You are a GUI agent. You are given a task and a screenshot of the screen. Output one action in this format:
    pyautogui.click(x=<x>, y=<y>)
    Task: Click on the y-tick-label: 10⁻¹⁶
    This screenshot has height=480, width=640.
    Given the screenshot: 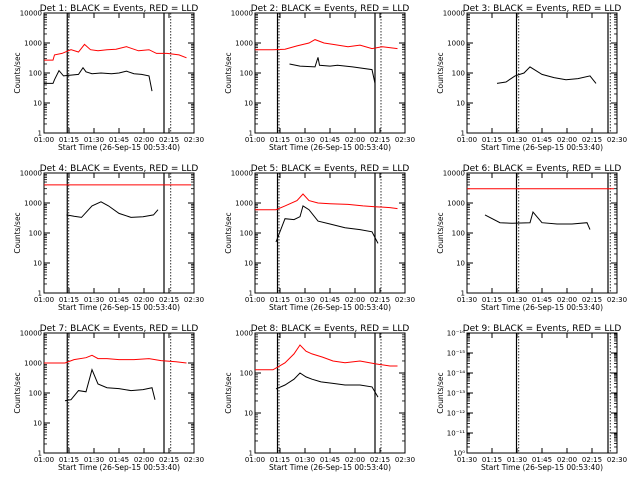 What is the action you would take?
    pyautogui.click(x=456, y=334)
    